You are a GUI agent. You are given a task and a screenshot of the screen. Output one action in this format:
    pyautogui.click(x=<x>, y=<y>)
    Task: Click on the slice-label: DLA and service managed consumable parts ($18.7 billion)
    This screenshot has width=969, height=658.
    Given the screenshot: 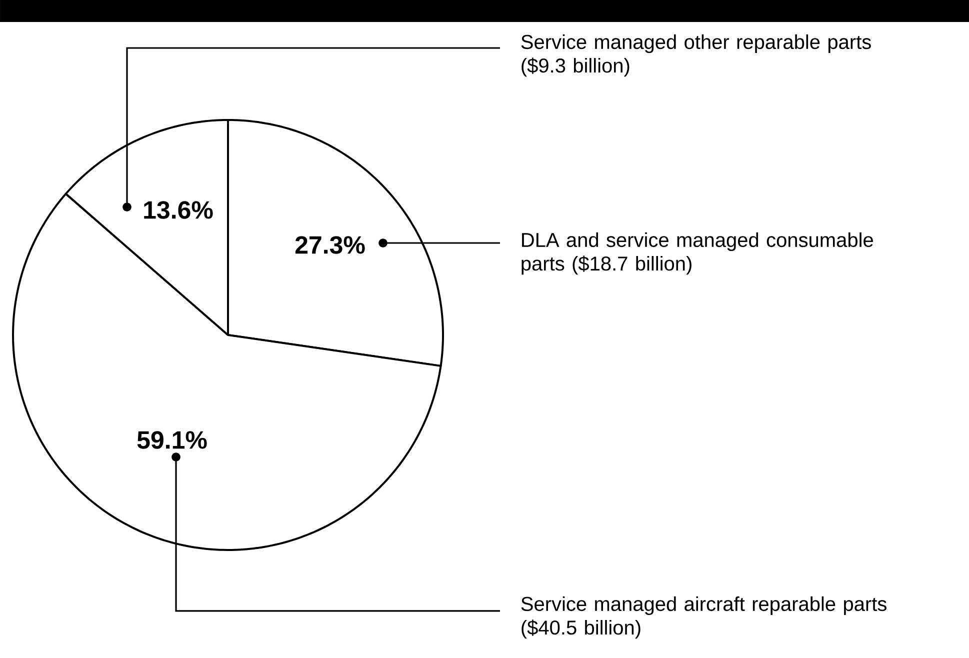 What is the action you would take?
    pyautogui.click(x=697, y=253)
    